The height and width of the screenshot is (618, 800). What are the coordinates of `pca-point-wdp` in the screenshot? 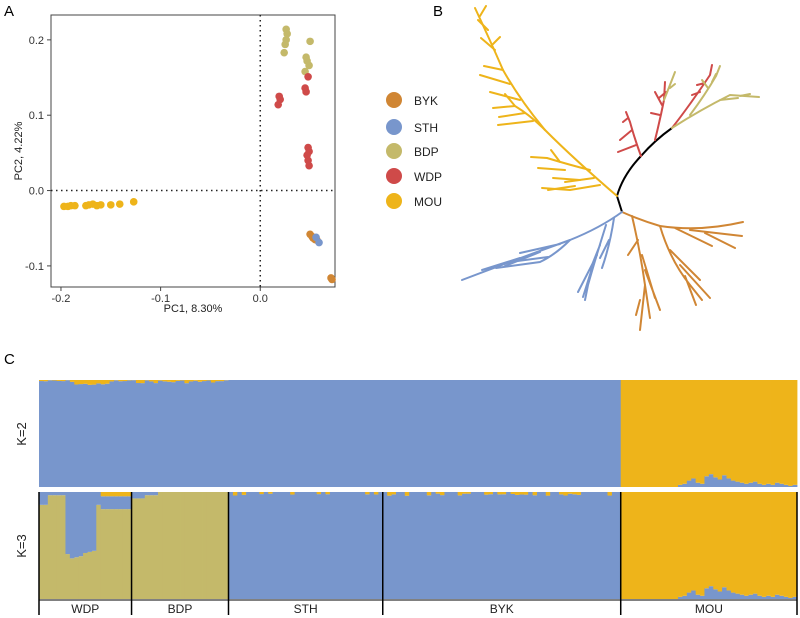 It's located at (306, 92).